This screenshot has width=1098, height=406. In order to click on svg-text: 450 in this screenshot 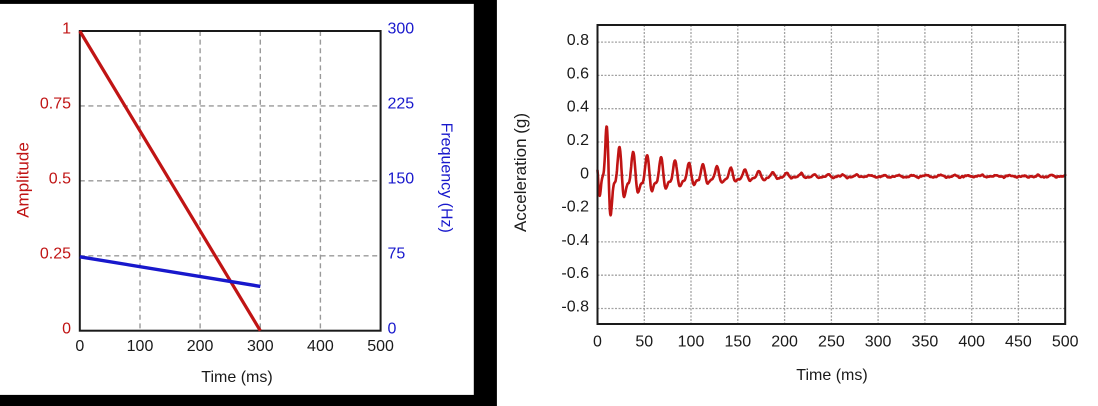, I will do `click(1018, 342)`.